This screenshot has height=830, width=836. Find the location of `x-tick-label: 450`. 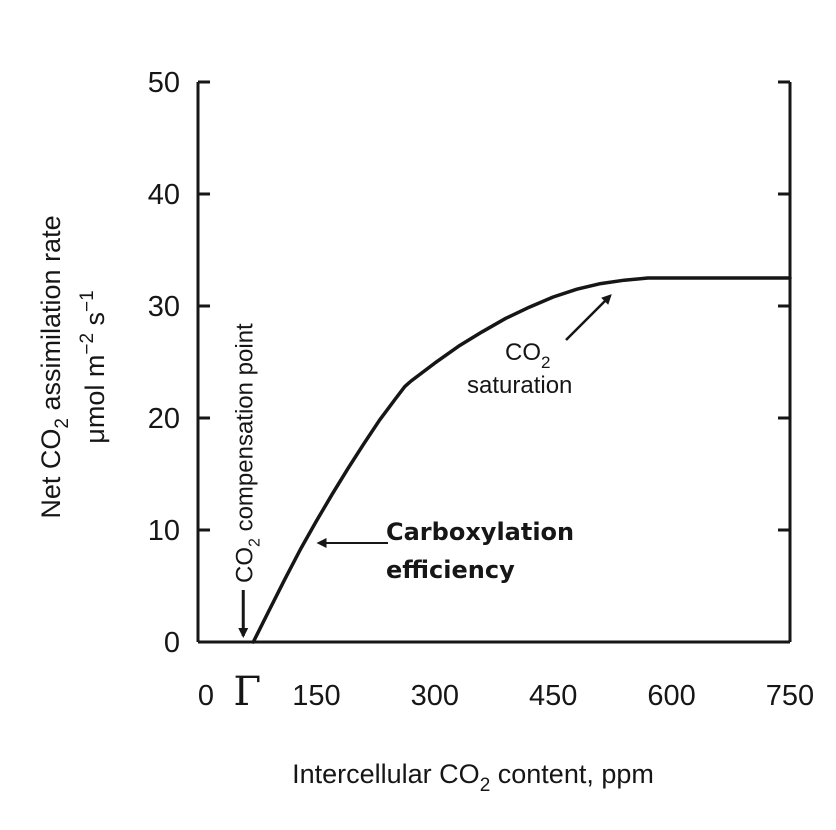

x-tick-label: 450 is located at coordinates (553, 696).